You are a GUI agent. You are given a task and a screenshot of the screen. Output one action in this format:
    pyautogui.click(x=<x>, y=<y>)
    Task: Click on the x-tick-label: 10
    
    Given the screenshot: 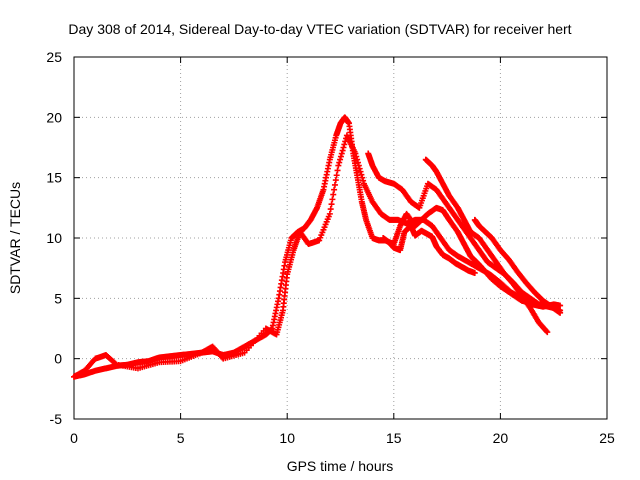 What is the action you would take?
    pyautogui.click(x=287, y=438)
    